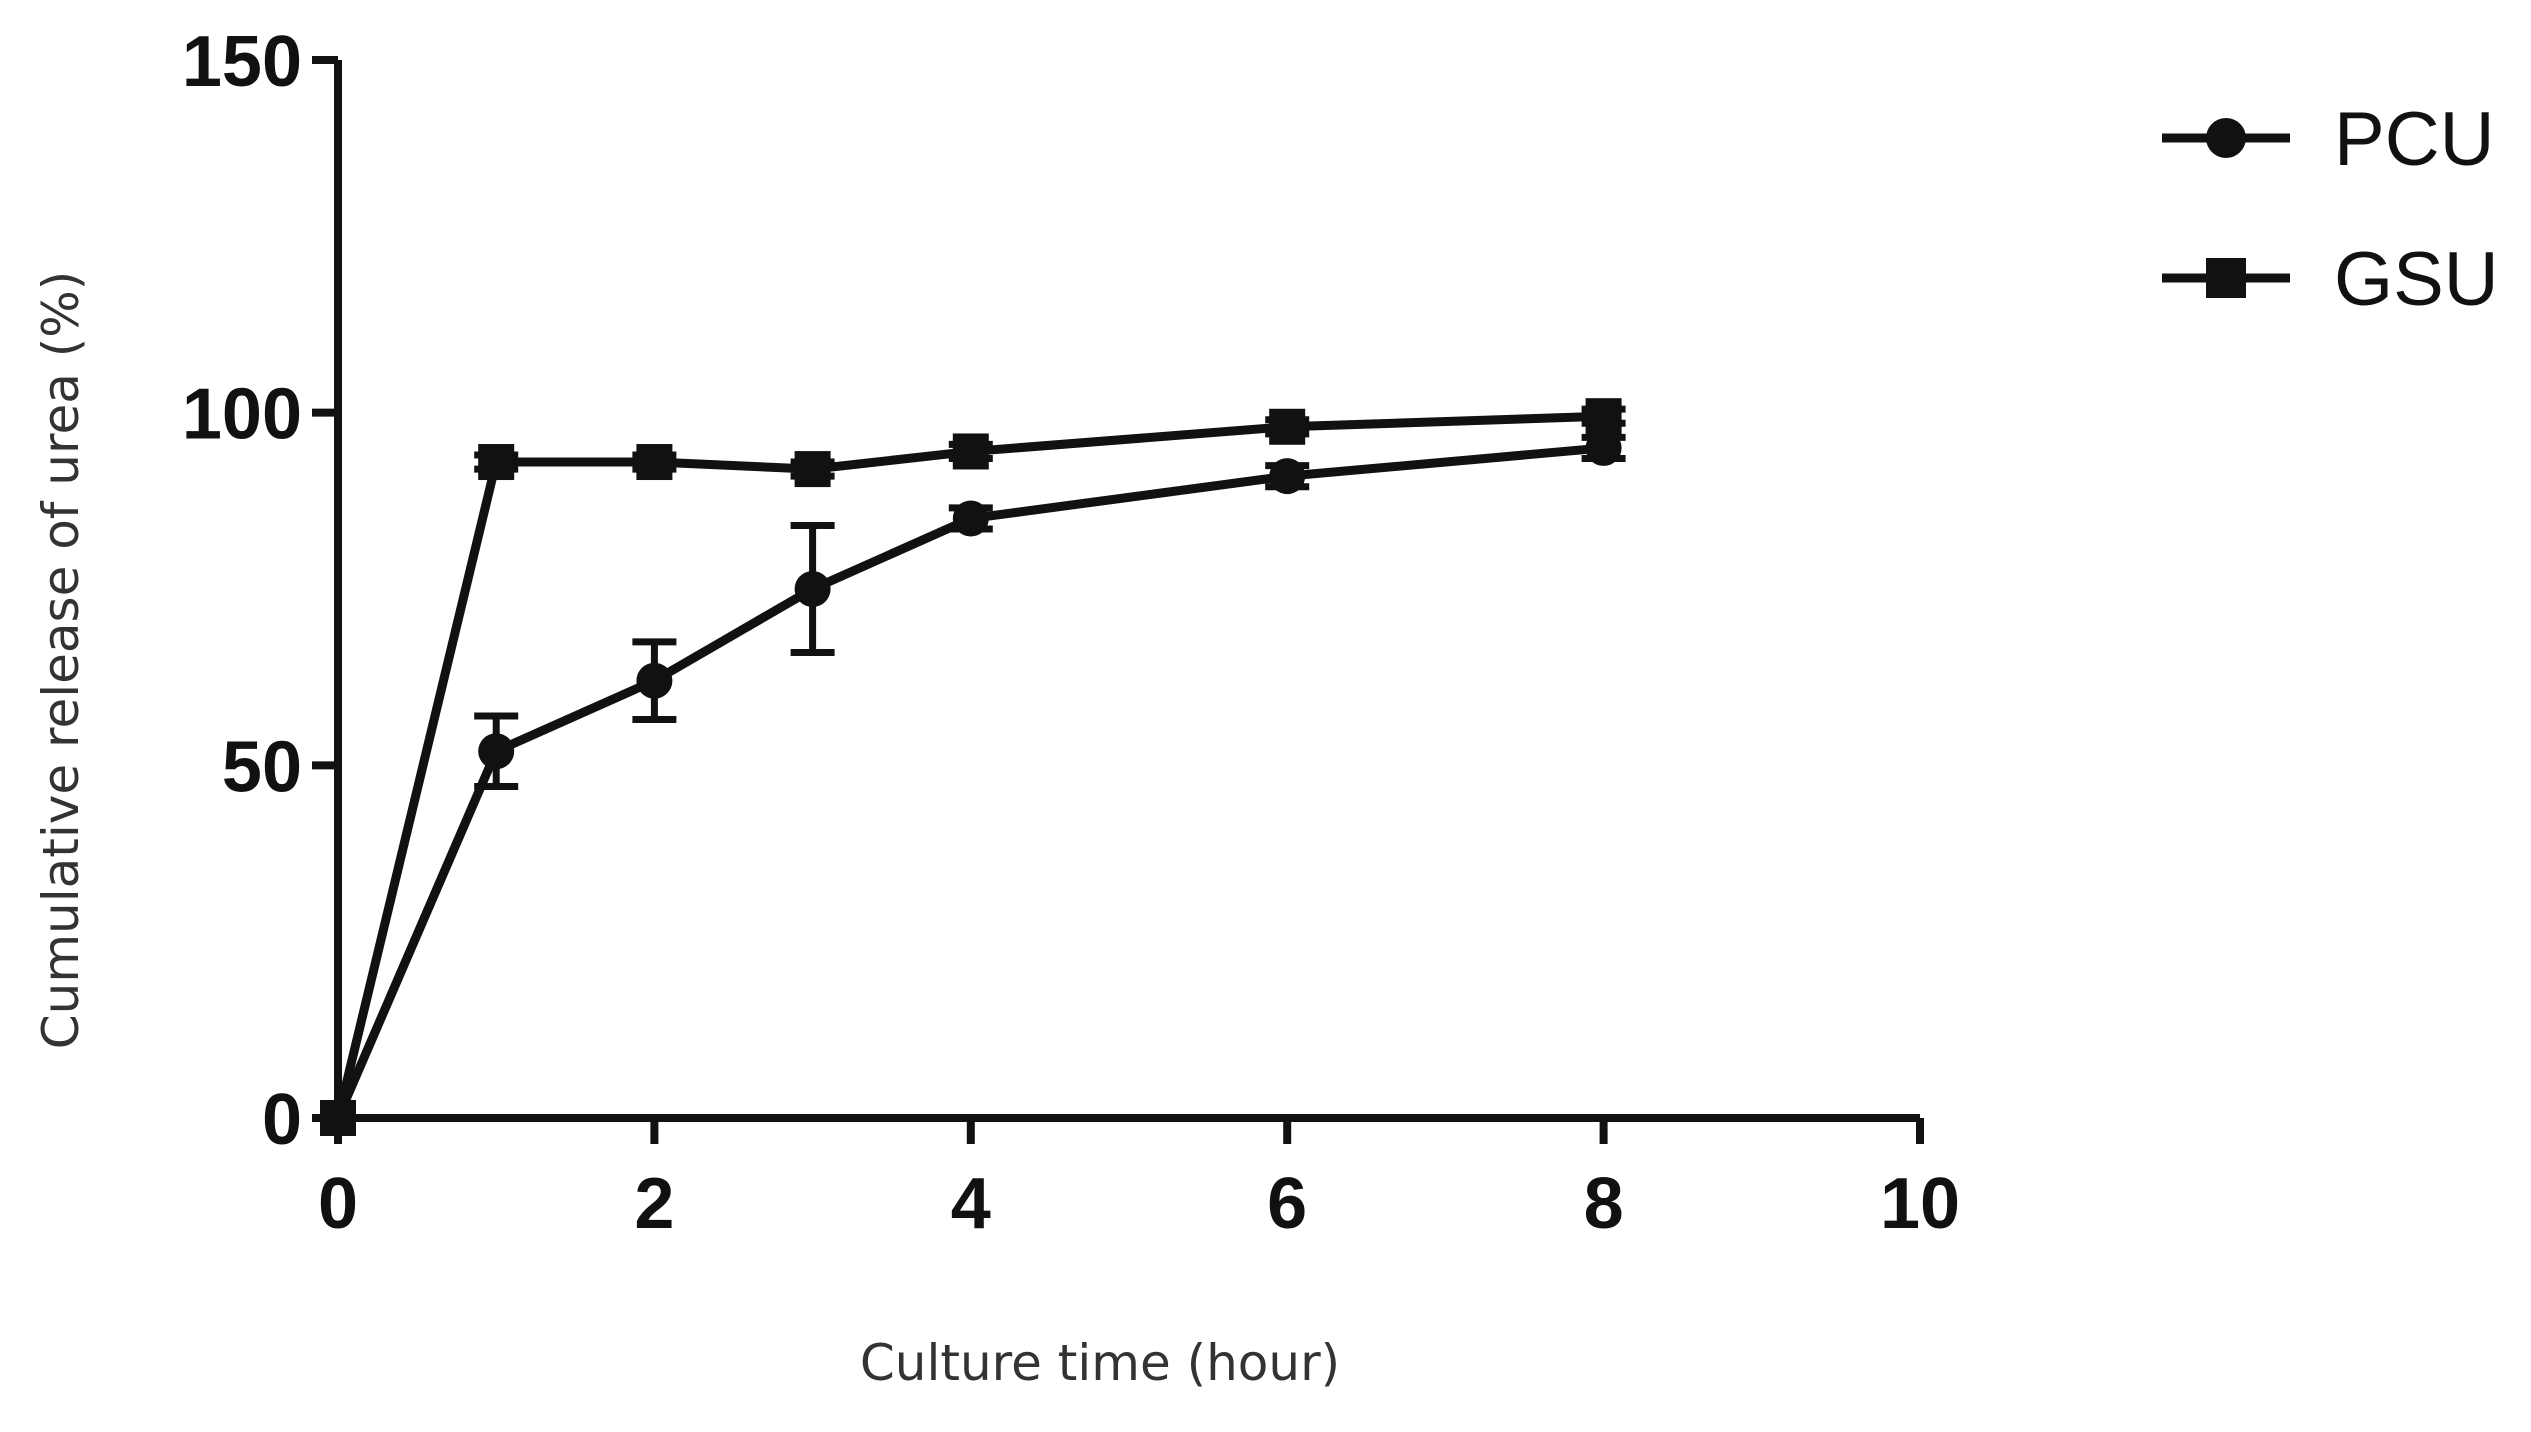 The width and height of the screenshot is (2531, 1432). Describe the element at coordinates (2328, 139) in the screenshot. I see `legend-item-pcu: PCU` at that location.